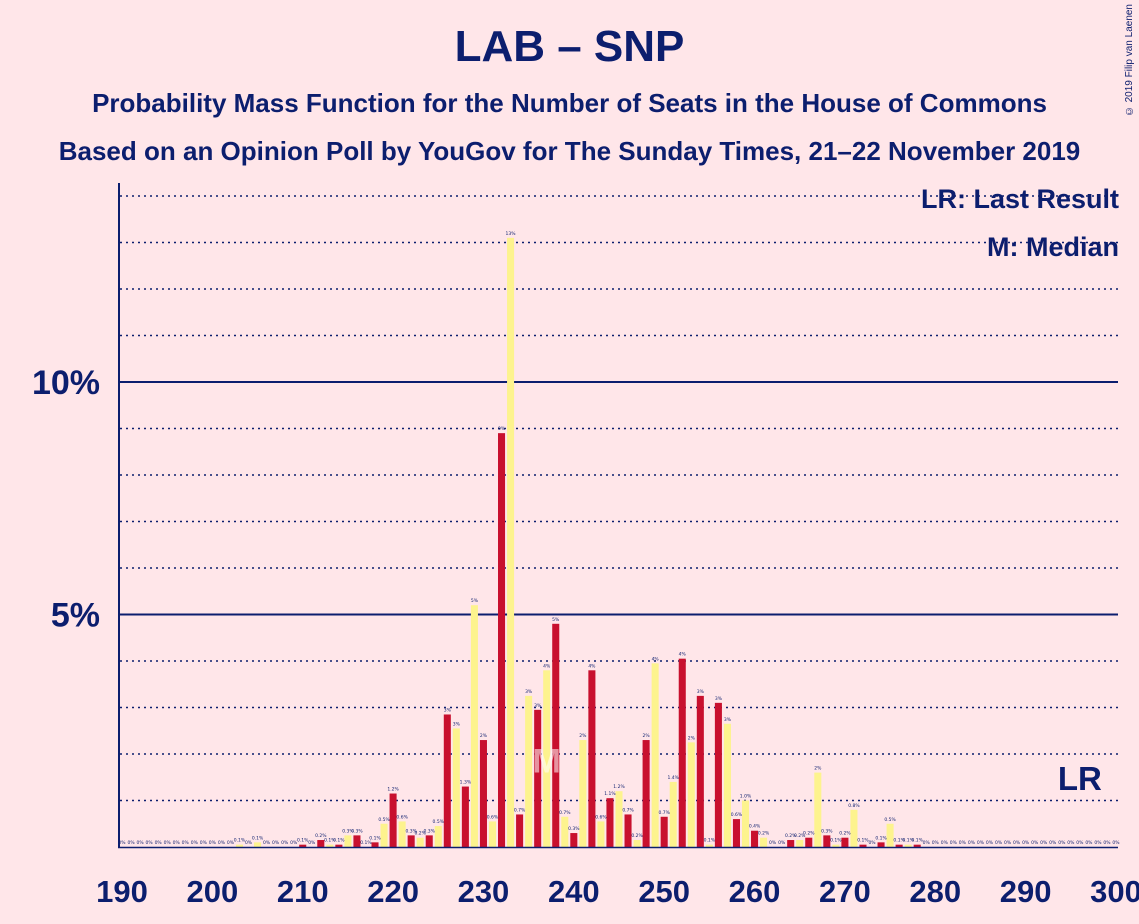 Image resolution: width=1139 pixels, height=924 pixels. Describe the element at coordinates (737, 815) in the screenshot. I see `bar-label-258: 0.6%` at that location.